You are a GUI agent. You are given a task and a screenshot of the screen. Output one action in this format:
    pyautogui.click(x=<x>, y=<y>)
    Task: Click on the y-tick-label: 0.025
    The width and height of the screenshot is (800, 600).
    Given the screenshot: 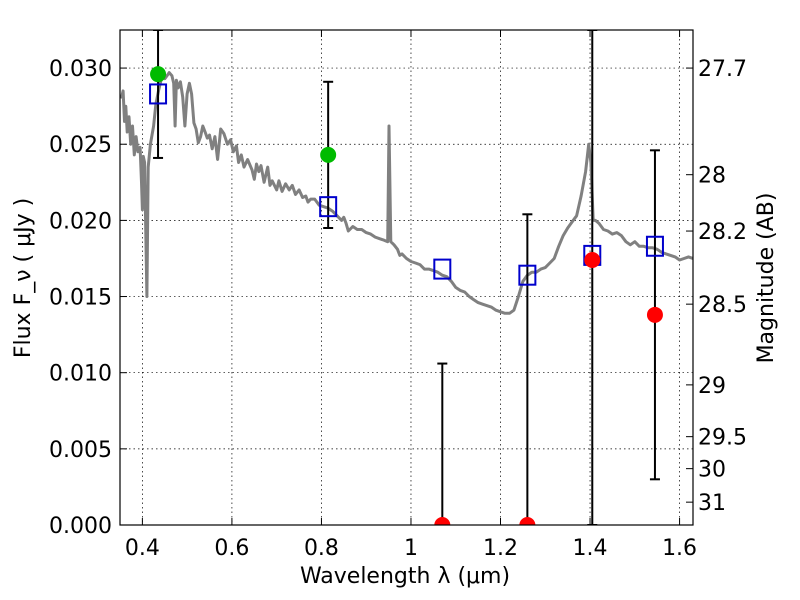 What is the action you would take?
    pyautogui.click(x=80, y=145)
    